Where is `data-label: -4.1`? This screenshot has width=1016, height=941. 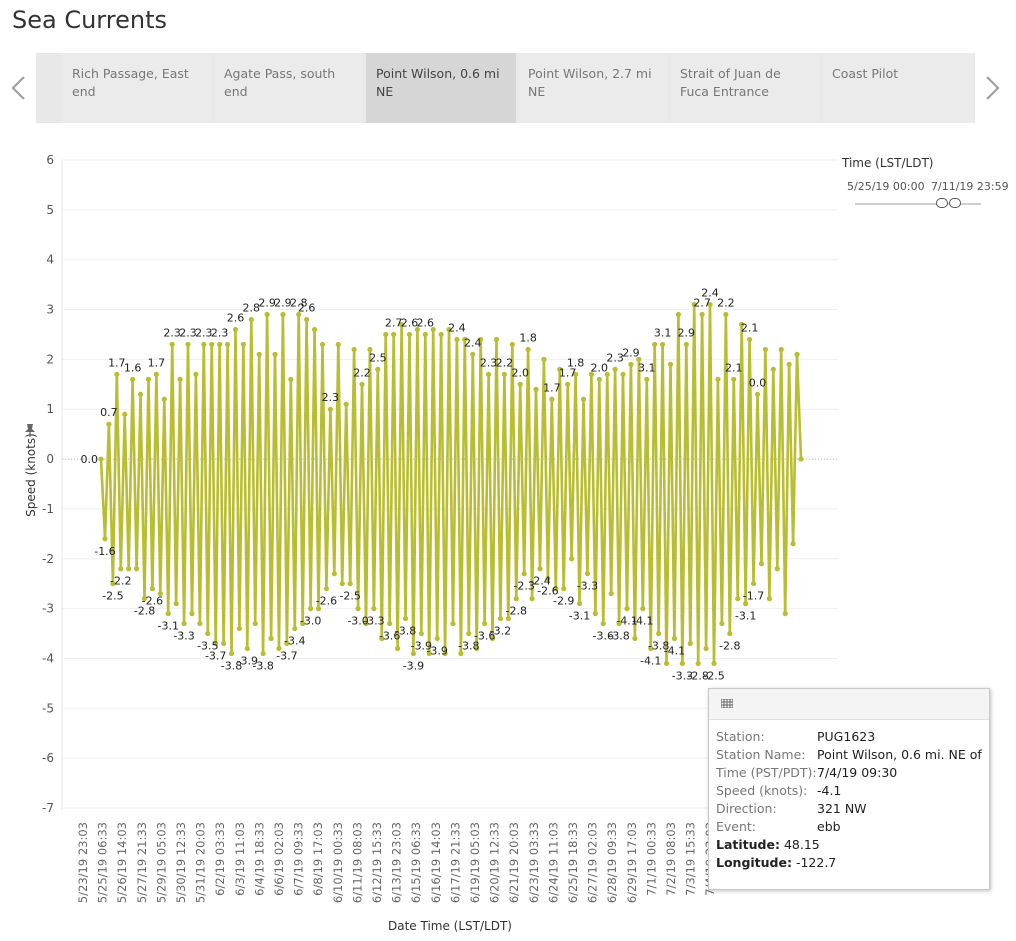 data-label: -4.1 is located at coordinates (642, 621).